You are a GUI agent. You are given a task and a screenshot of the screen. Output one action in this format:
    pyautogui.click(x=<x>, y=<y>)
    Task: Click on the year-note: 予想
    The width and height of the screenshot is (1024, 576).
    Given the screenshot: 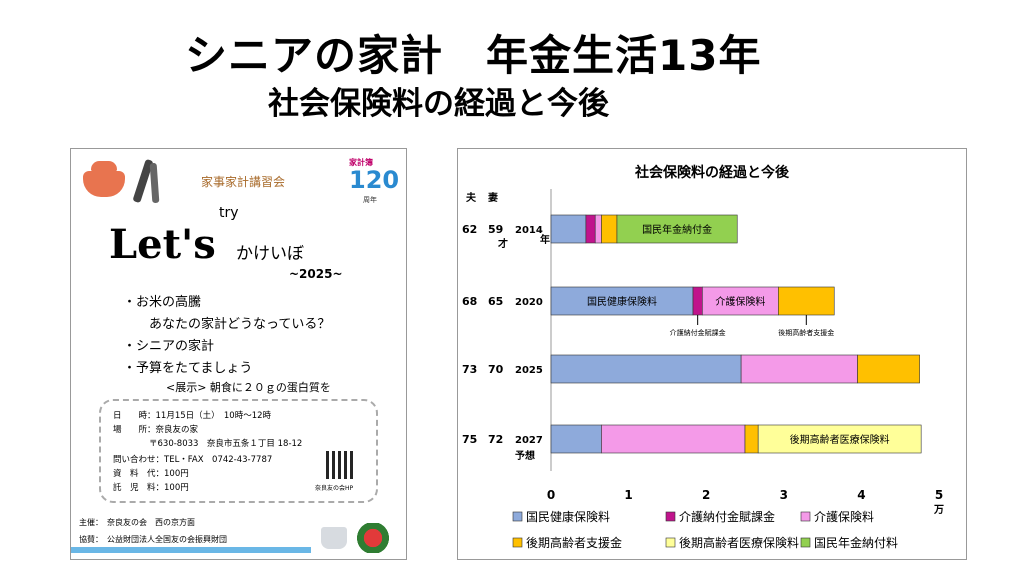 What is the action you would take?
    pyautogui.click(x=525, y=455)
    